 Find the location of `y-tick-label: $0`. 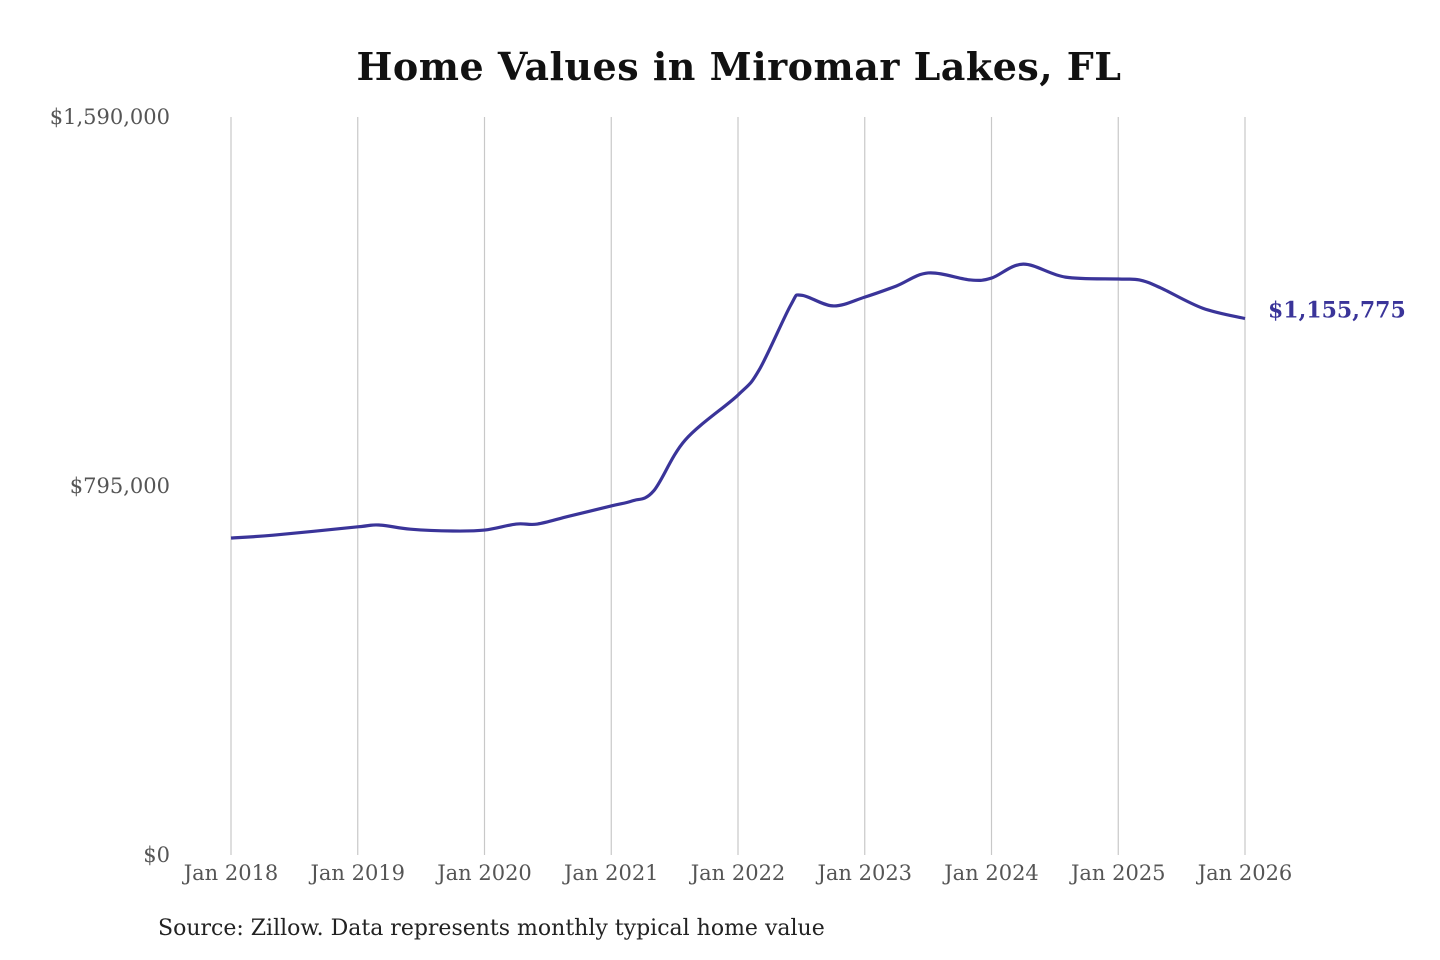

y-tick-label: $0 is located at coordinates (156, 855).